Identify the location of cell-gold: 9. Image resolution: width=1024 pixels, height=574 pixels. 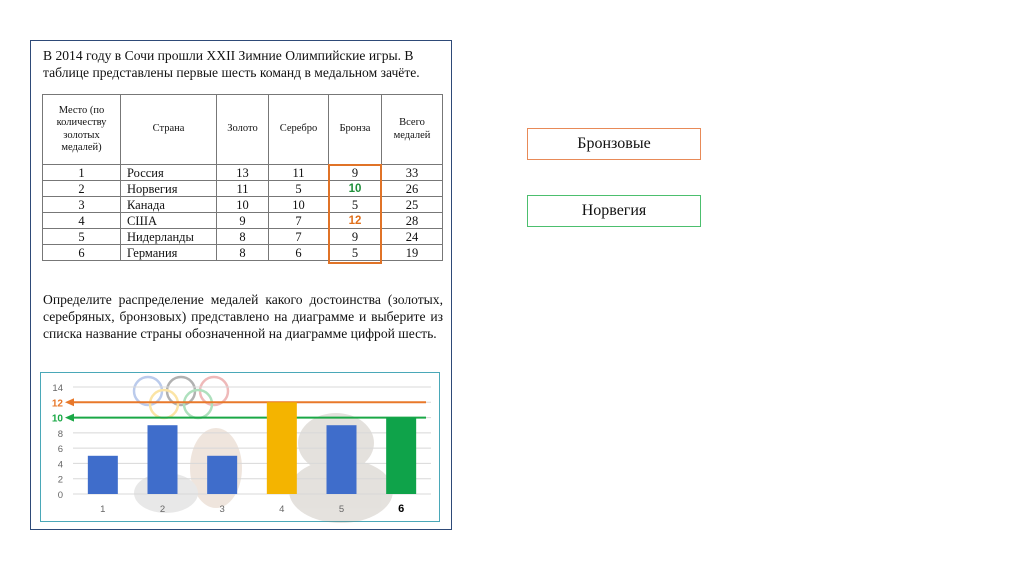
(242, 220).